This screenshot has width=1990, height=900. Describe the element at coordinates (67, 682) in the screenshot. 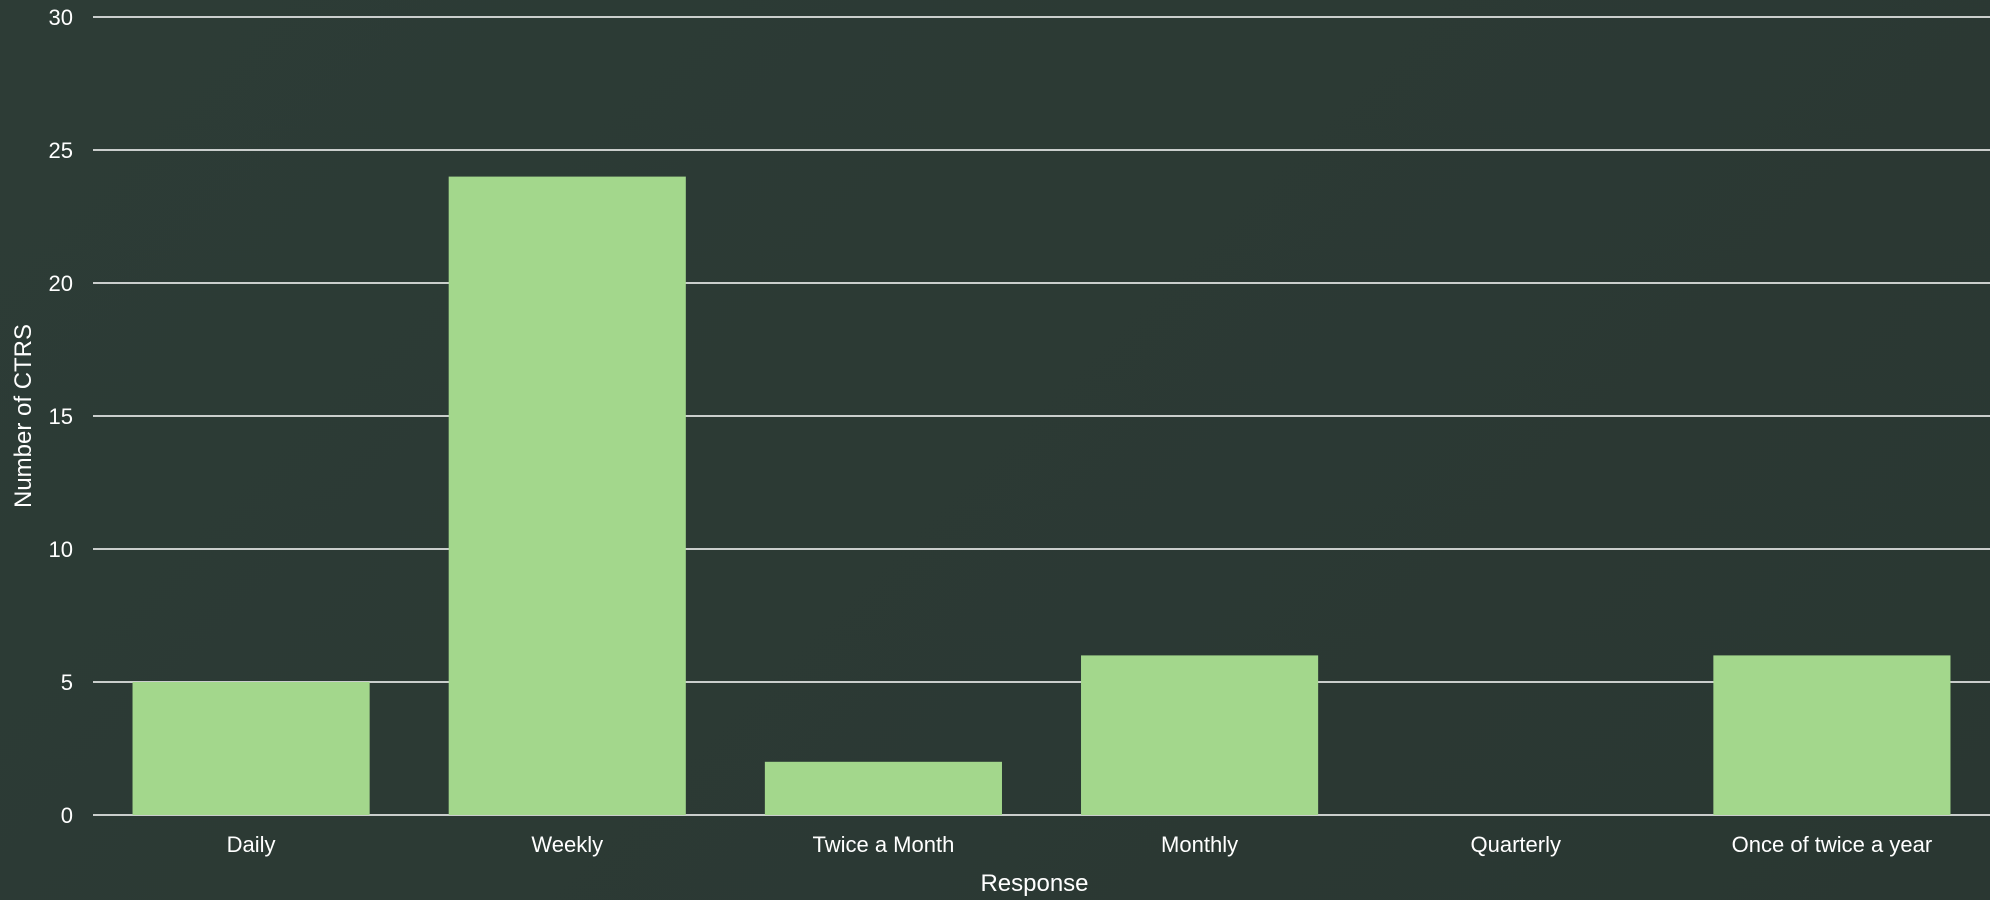

I see `y-tick-label: 5` at that location.